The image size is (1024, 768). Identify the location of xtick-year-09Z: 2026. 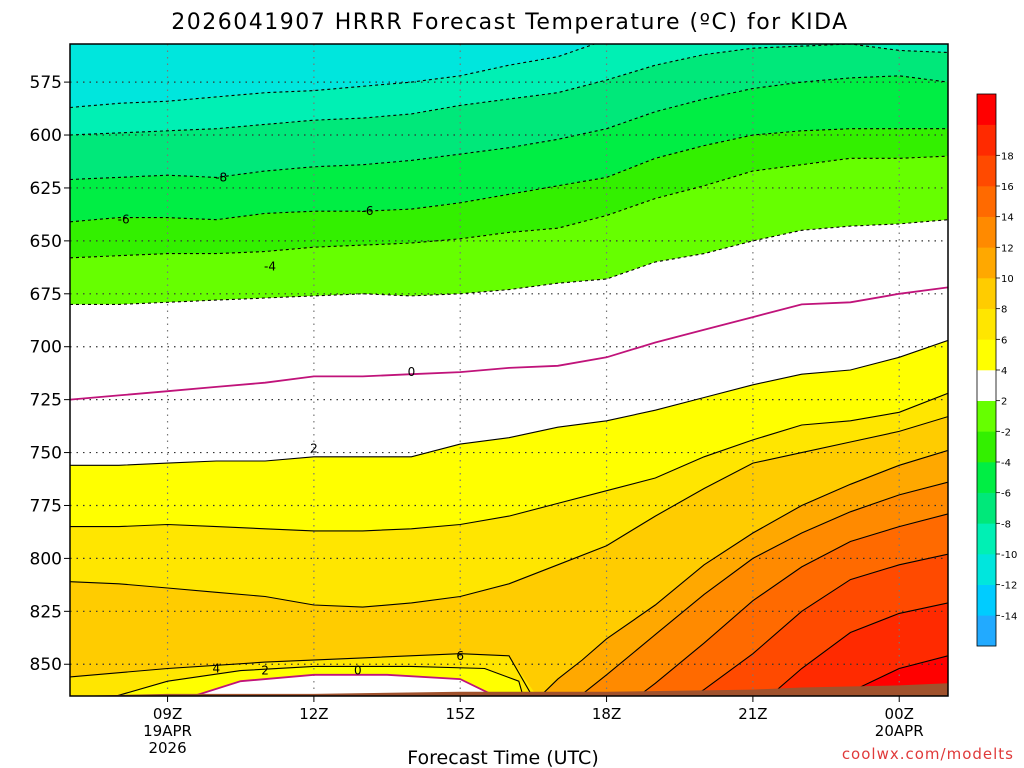
(167, 748).